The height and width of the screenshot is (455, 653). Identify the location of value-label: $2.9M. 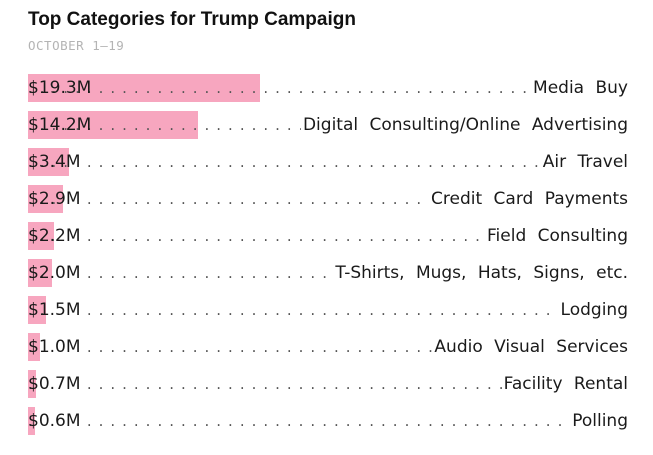
(55, 199).